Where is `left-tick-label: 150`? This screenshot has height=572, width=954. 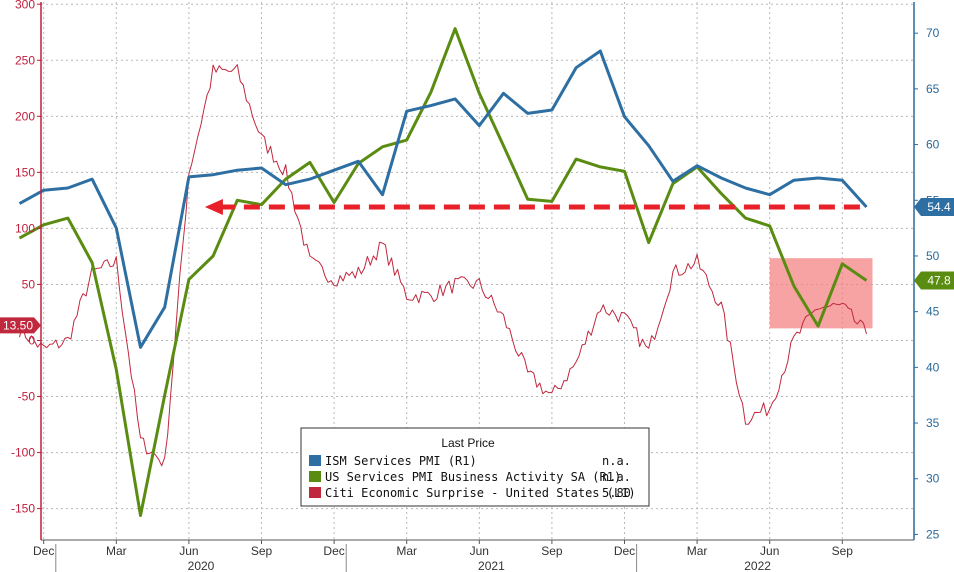
left-tick-label: 150 is located at coordinates (25, 172).